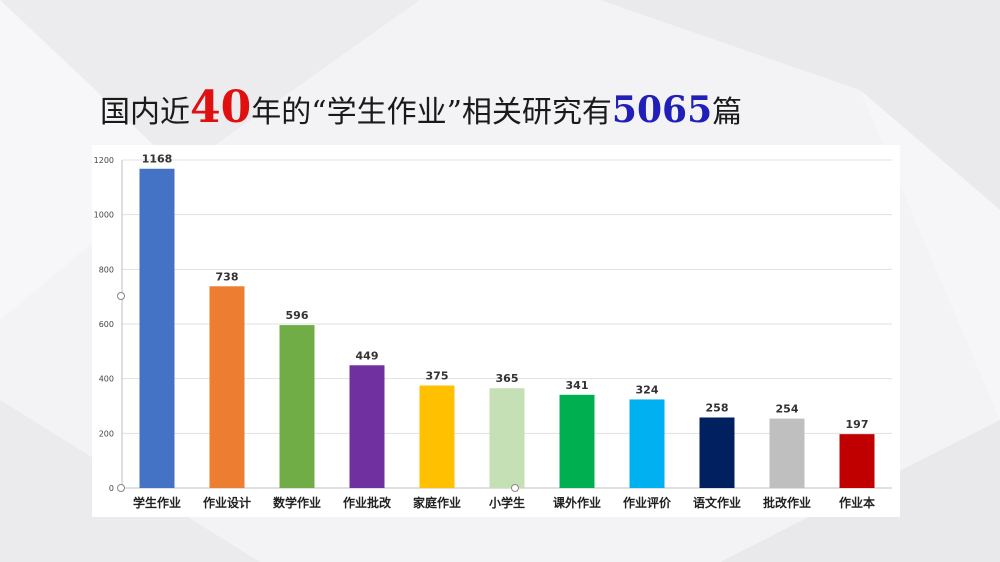  I want to click on x-tick-label: 作业本, so click(857, 502).